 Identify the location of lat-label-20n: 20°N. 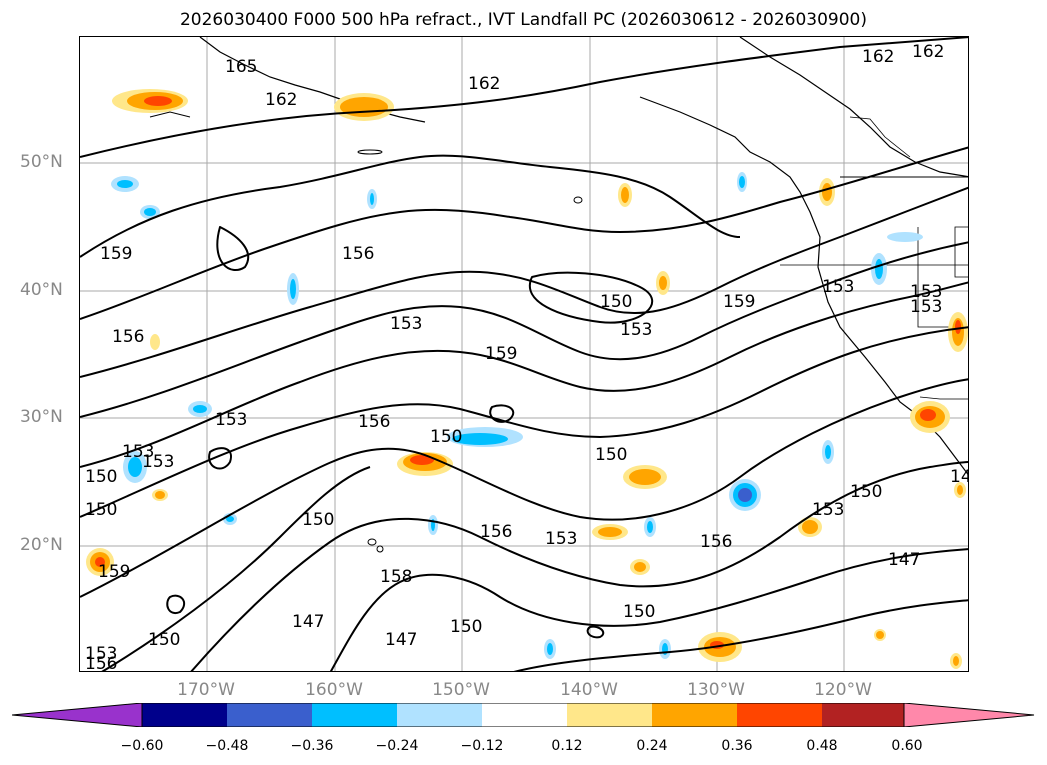
(41, 545).